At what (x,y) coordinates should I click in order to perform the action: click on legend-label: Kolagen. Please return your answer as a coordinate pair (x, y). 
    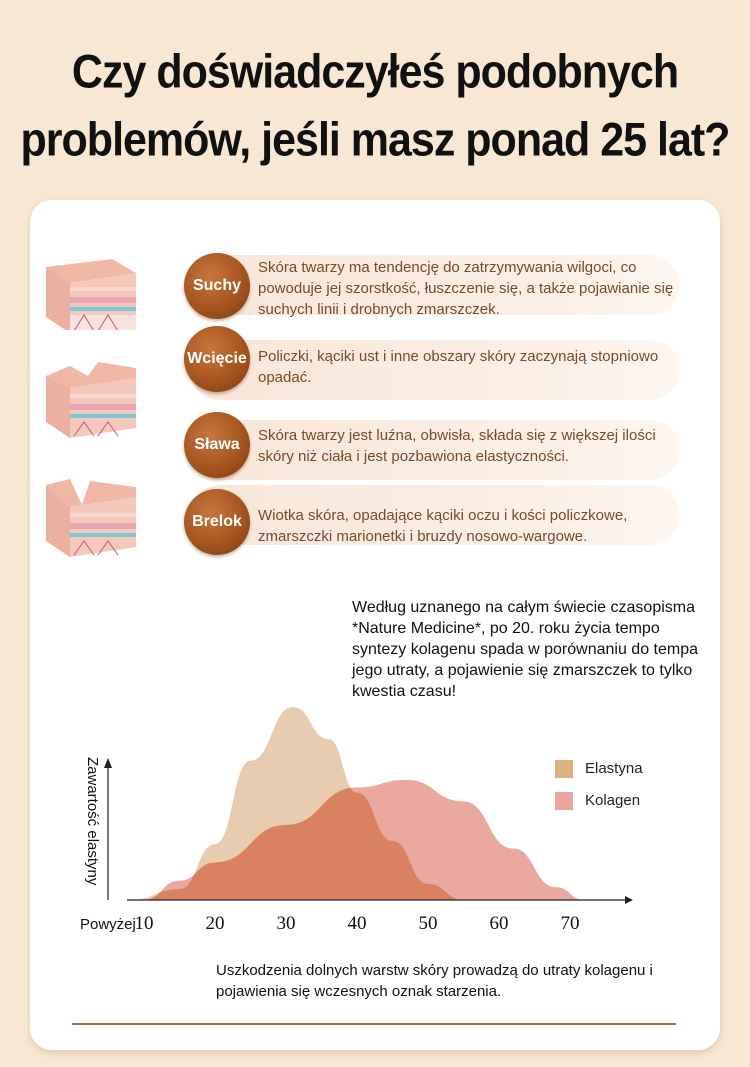
    Looking at the image, I should click on (613, 800).